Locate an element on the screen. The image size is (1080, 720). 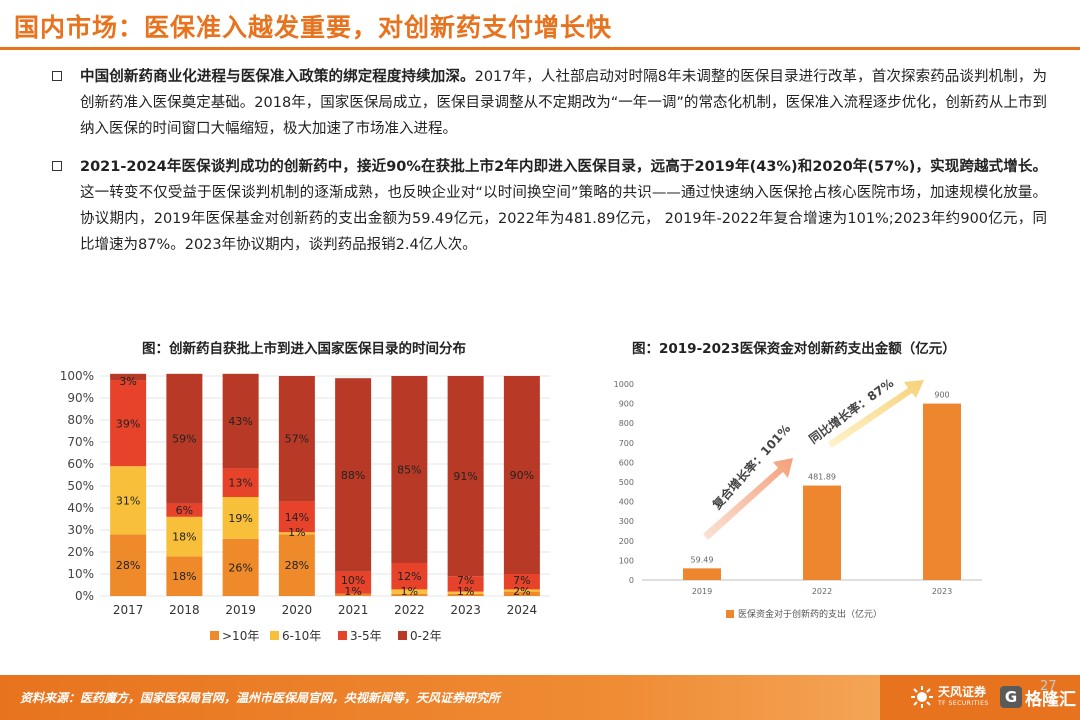
data-label: 14% is located at coordinates (297, 517).